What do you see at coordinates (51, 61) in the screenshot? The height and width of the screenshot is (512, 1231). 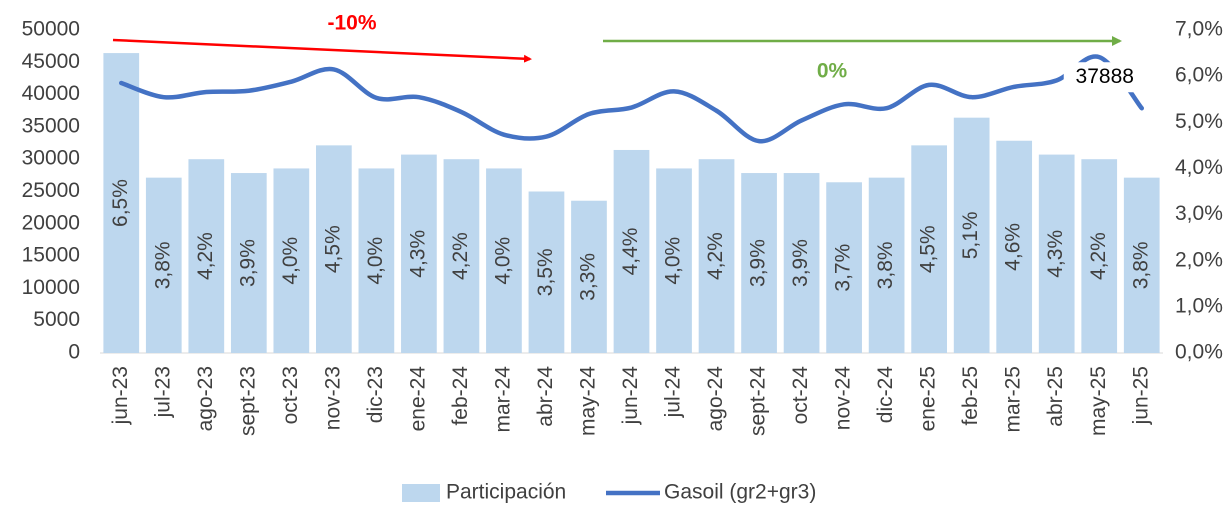 I see `y-tick-label: 45000` at bounding box center [51, 61].